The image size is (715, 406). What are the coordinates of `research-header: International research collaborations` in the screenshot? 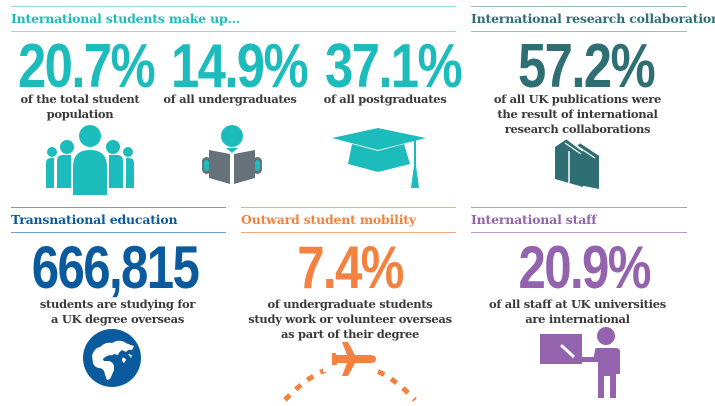 It's located at (593, 19).